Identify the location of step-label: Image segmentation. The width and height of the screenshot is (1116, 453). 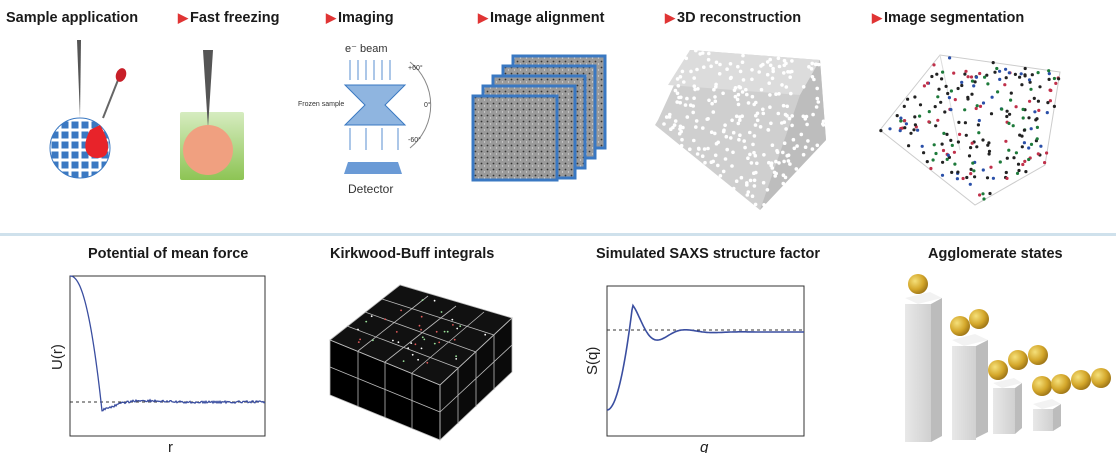
(954, 18).